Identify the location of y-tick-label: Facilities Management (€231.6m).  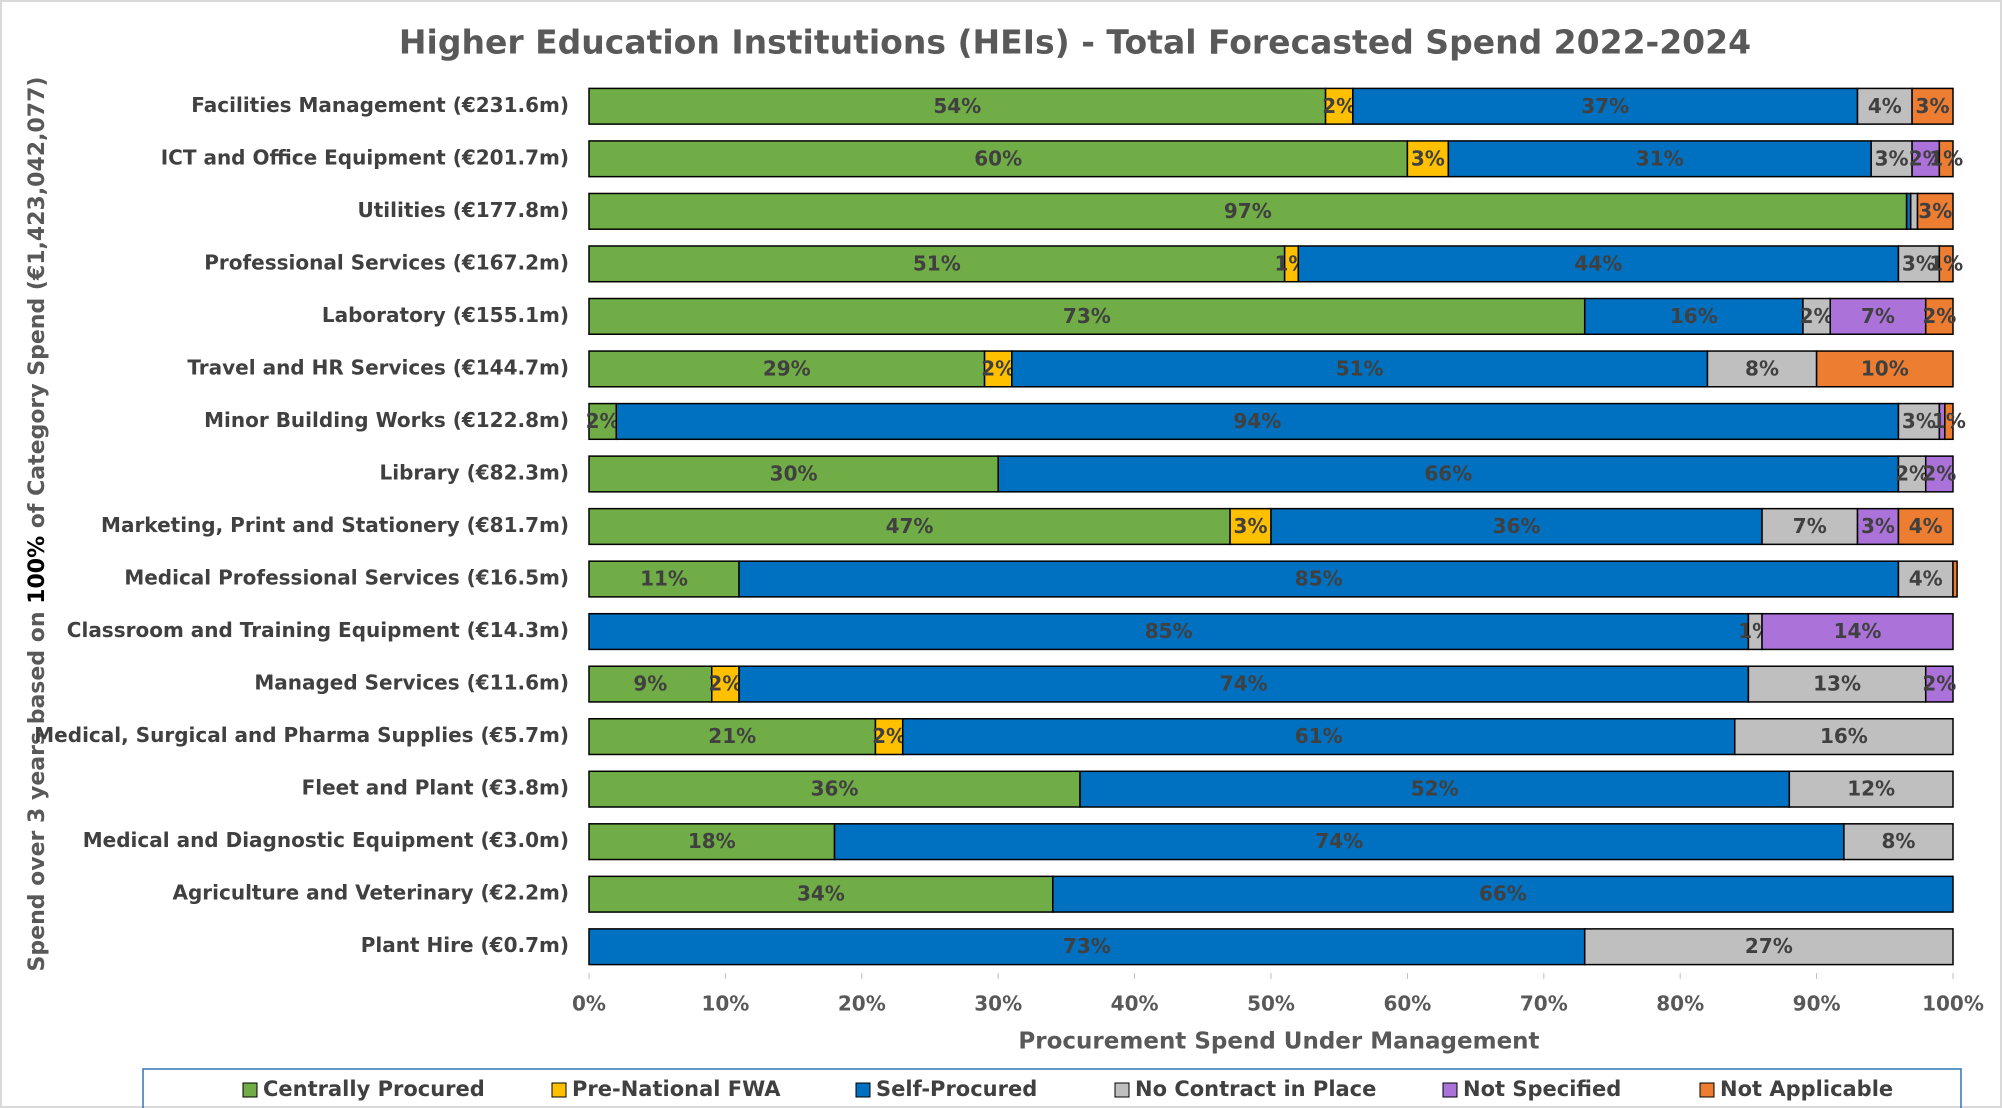
(380, 105).